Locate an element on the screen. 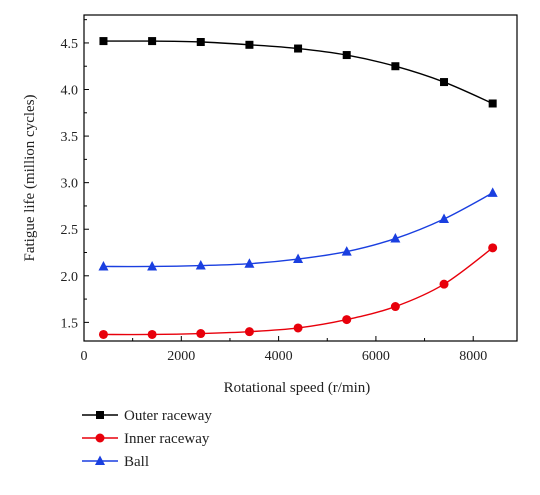  series-inner-raceway is located at coordinates (298, 291).